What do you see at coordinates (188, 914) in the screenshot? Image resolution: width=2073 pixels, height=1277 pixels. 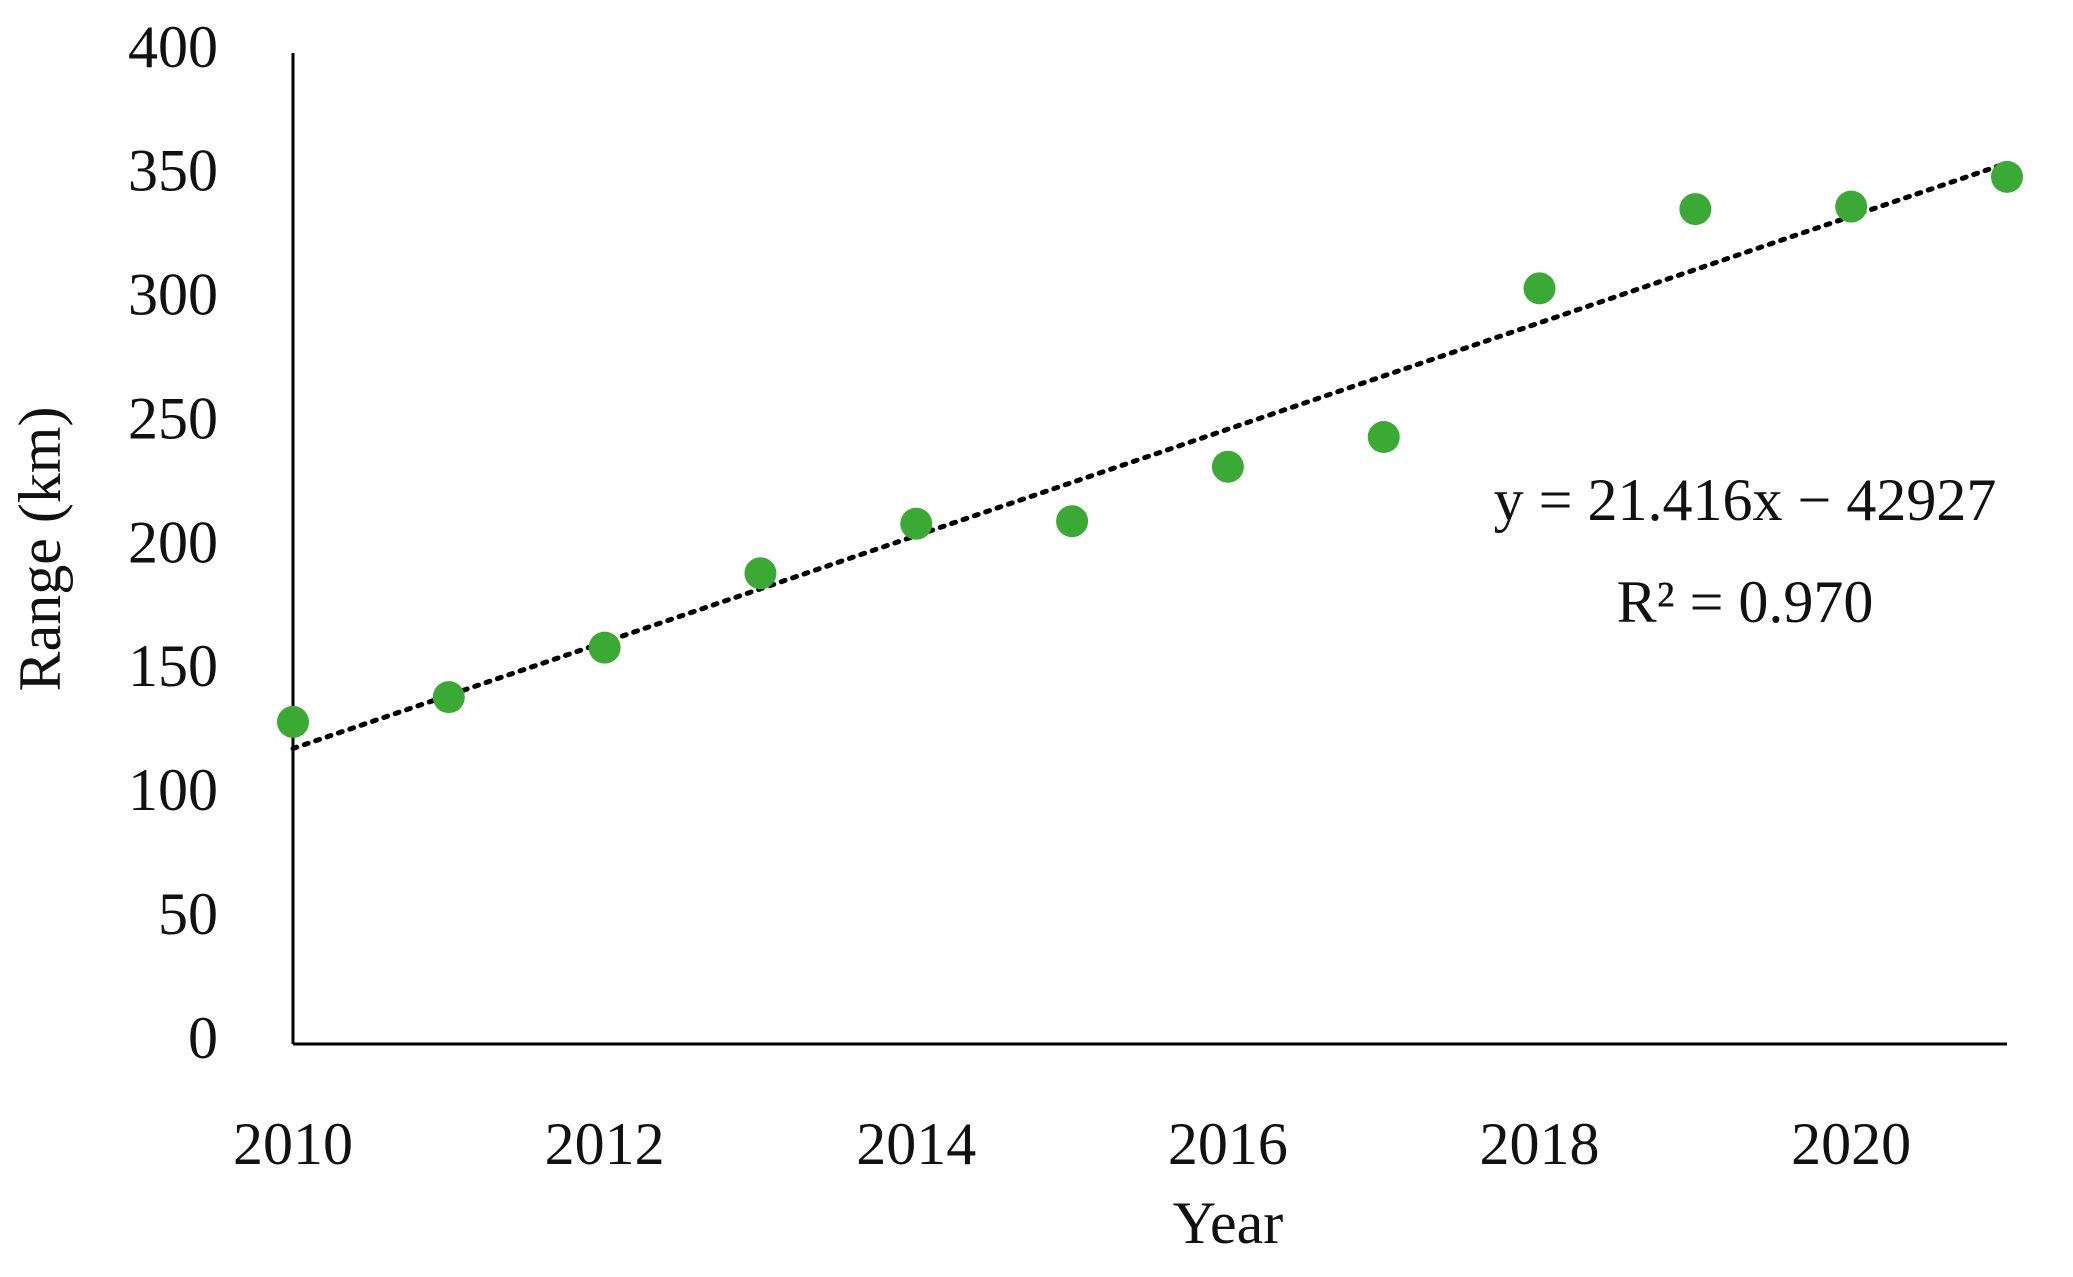 I see `y-tick-label: 50` at bounding box center [188, 914].